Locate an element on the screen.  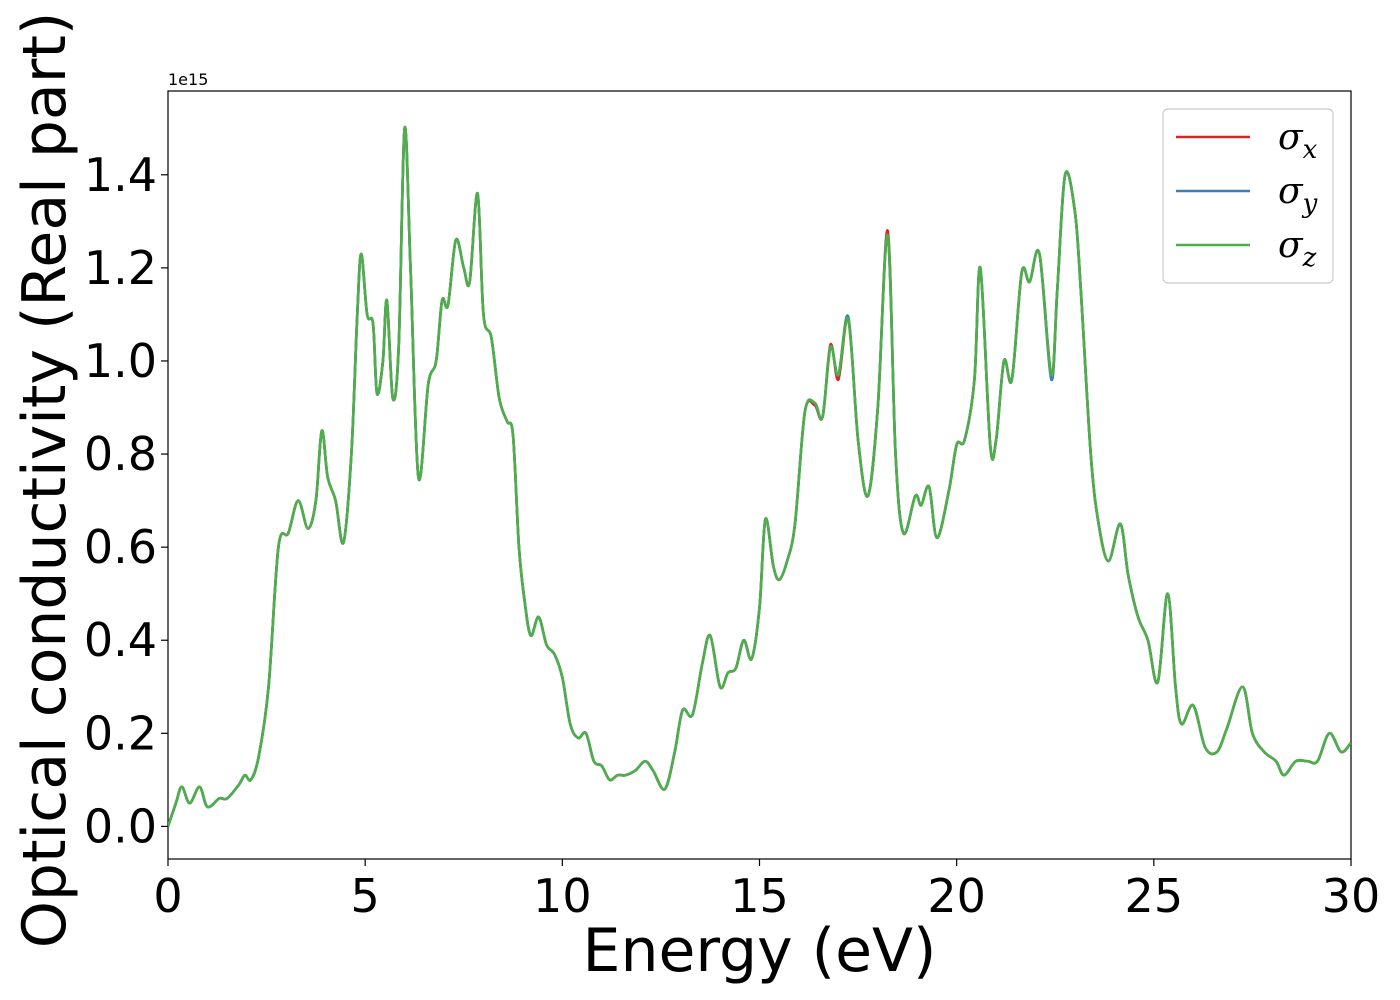
y-tick-label: 0.2 is located at coordinates (120, 733).